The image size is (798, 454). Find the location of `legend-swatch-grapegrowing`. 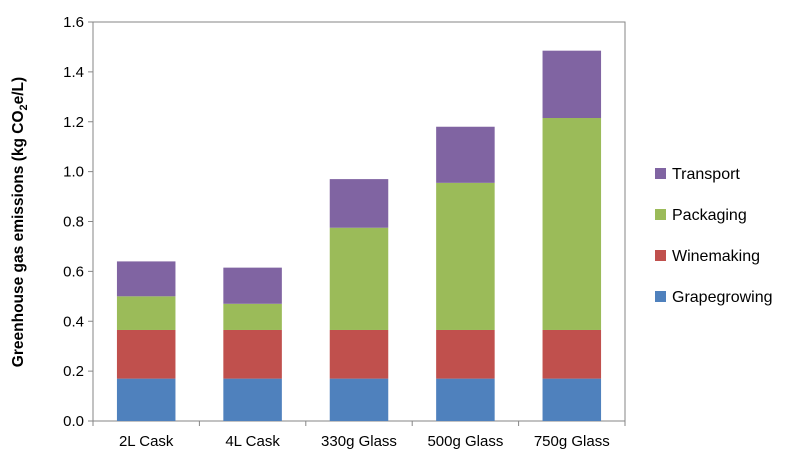

legend-swatch-grapegrowing is located at coordinates (660, 296).